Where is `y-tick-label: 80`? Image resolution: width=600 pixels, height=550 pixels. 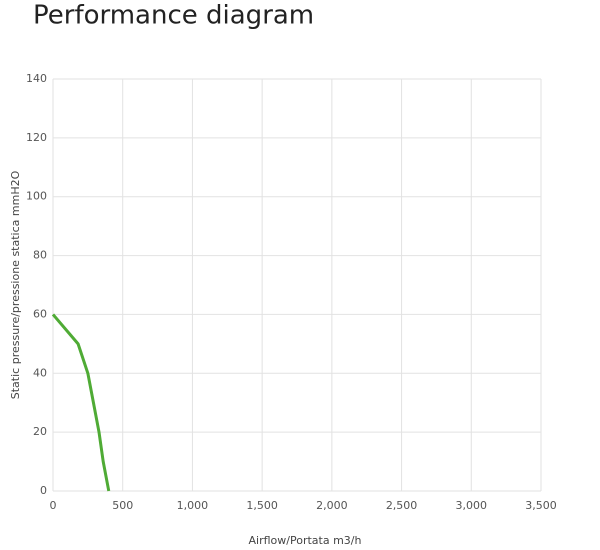 y-tick-label: 80 is located at coordinates (40, 255).